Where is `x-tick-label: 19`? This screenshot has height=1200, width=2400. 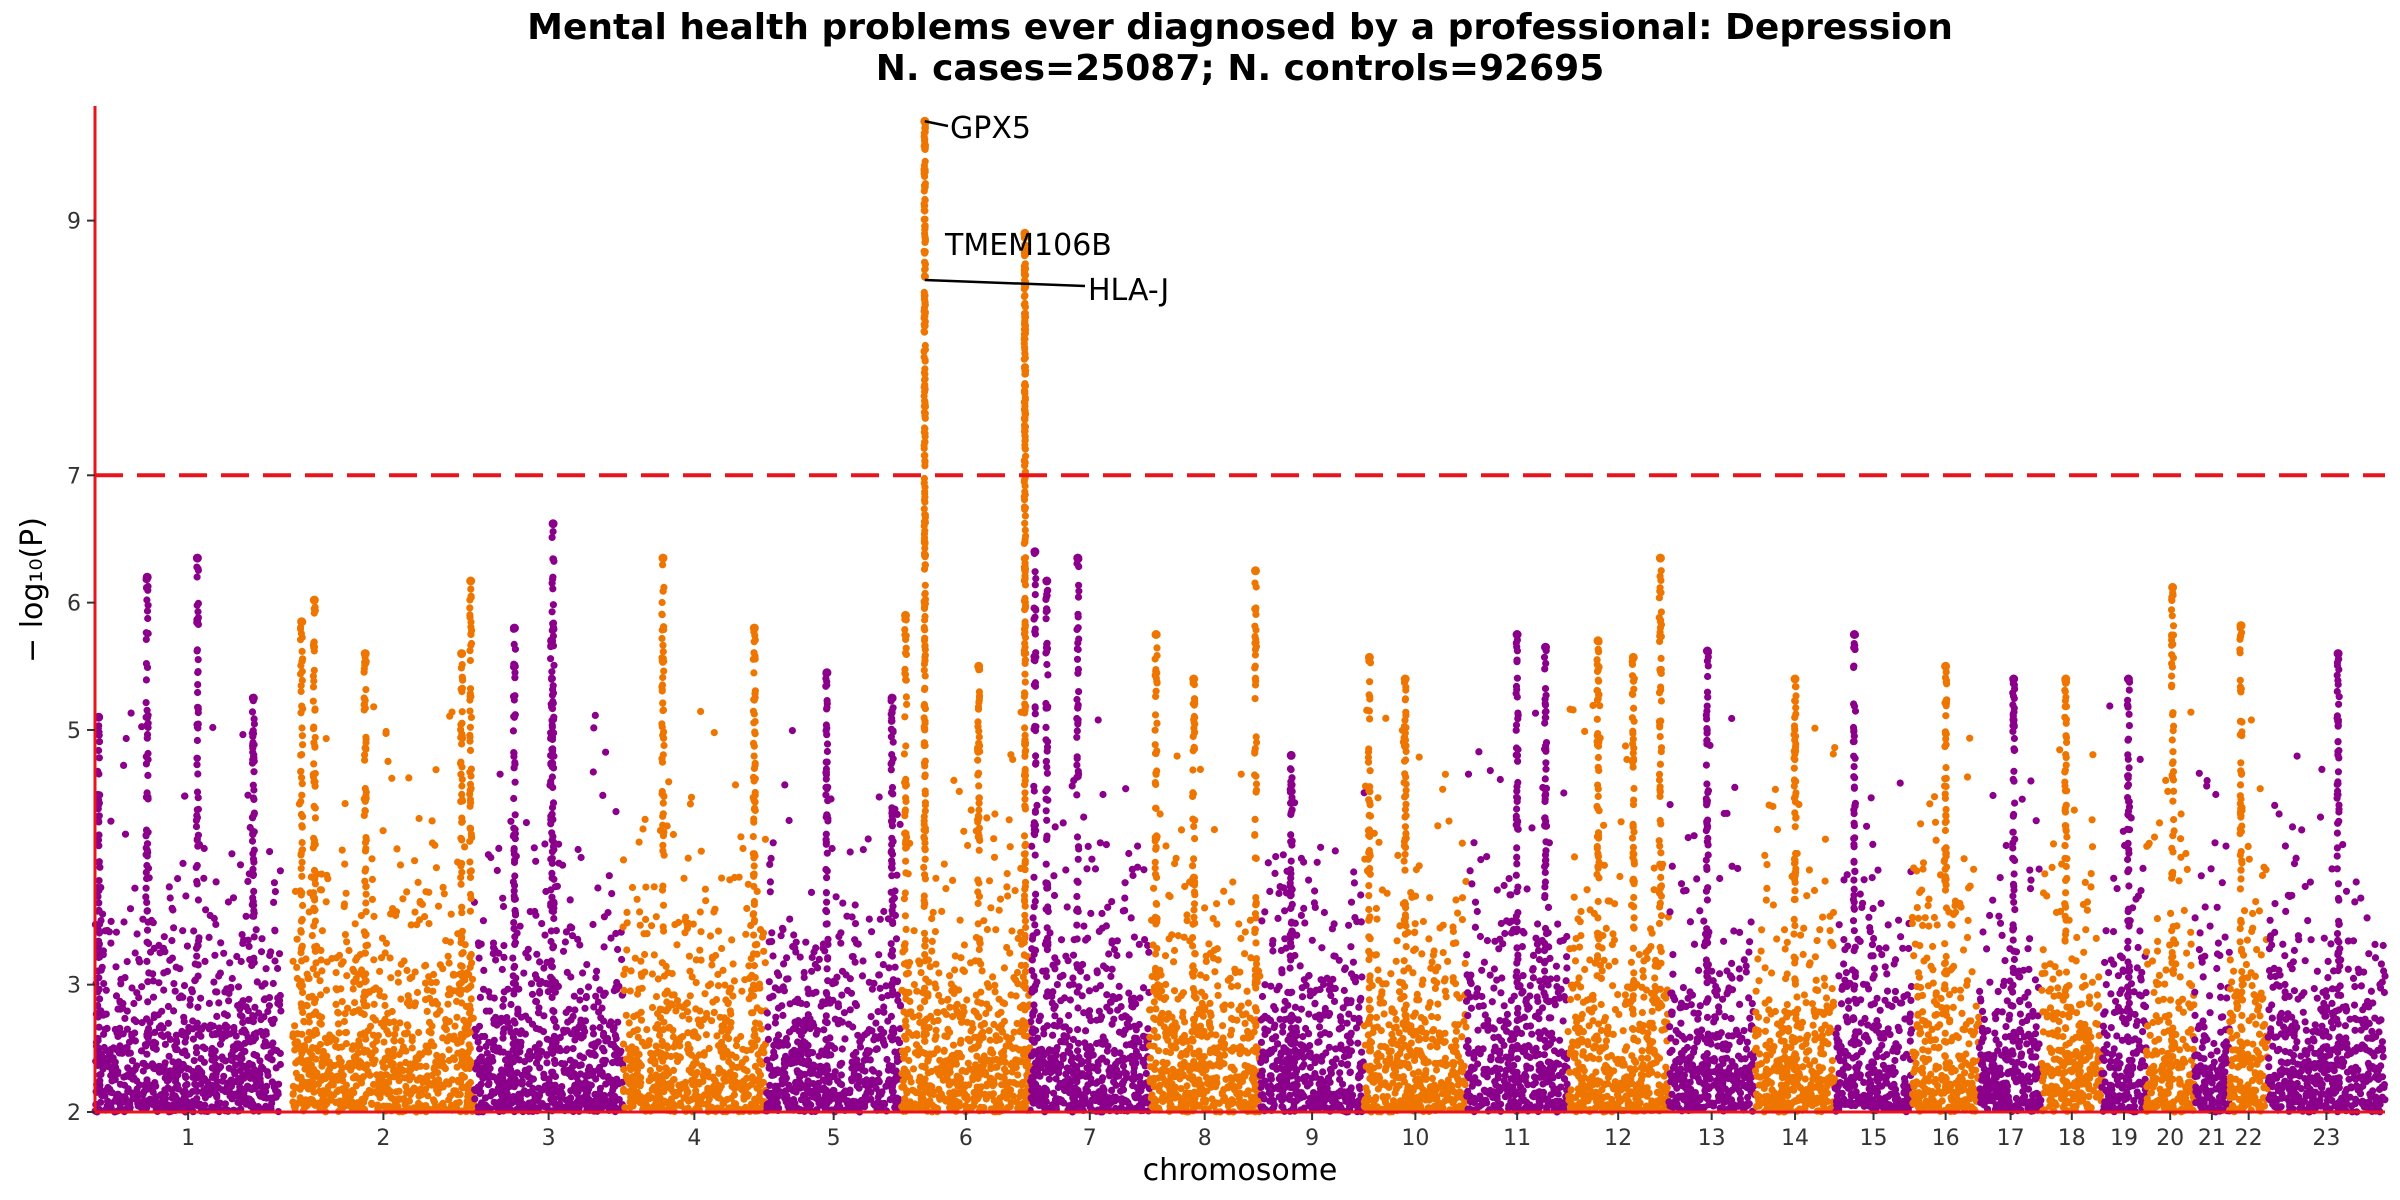
x-tick-label: 19 is located at coordinates (2124, 1138).